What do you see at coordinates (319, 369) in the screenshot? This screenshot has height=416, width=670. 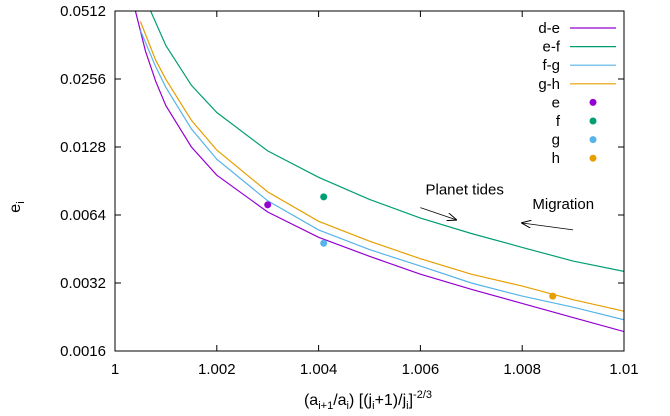 I see `x-tick-label: 1.004` at bounding box center [319, 369].